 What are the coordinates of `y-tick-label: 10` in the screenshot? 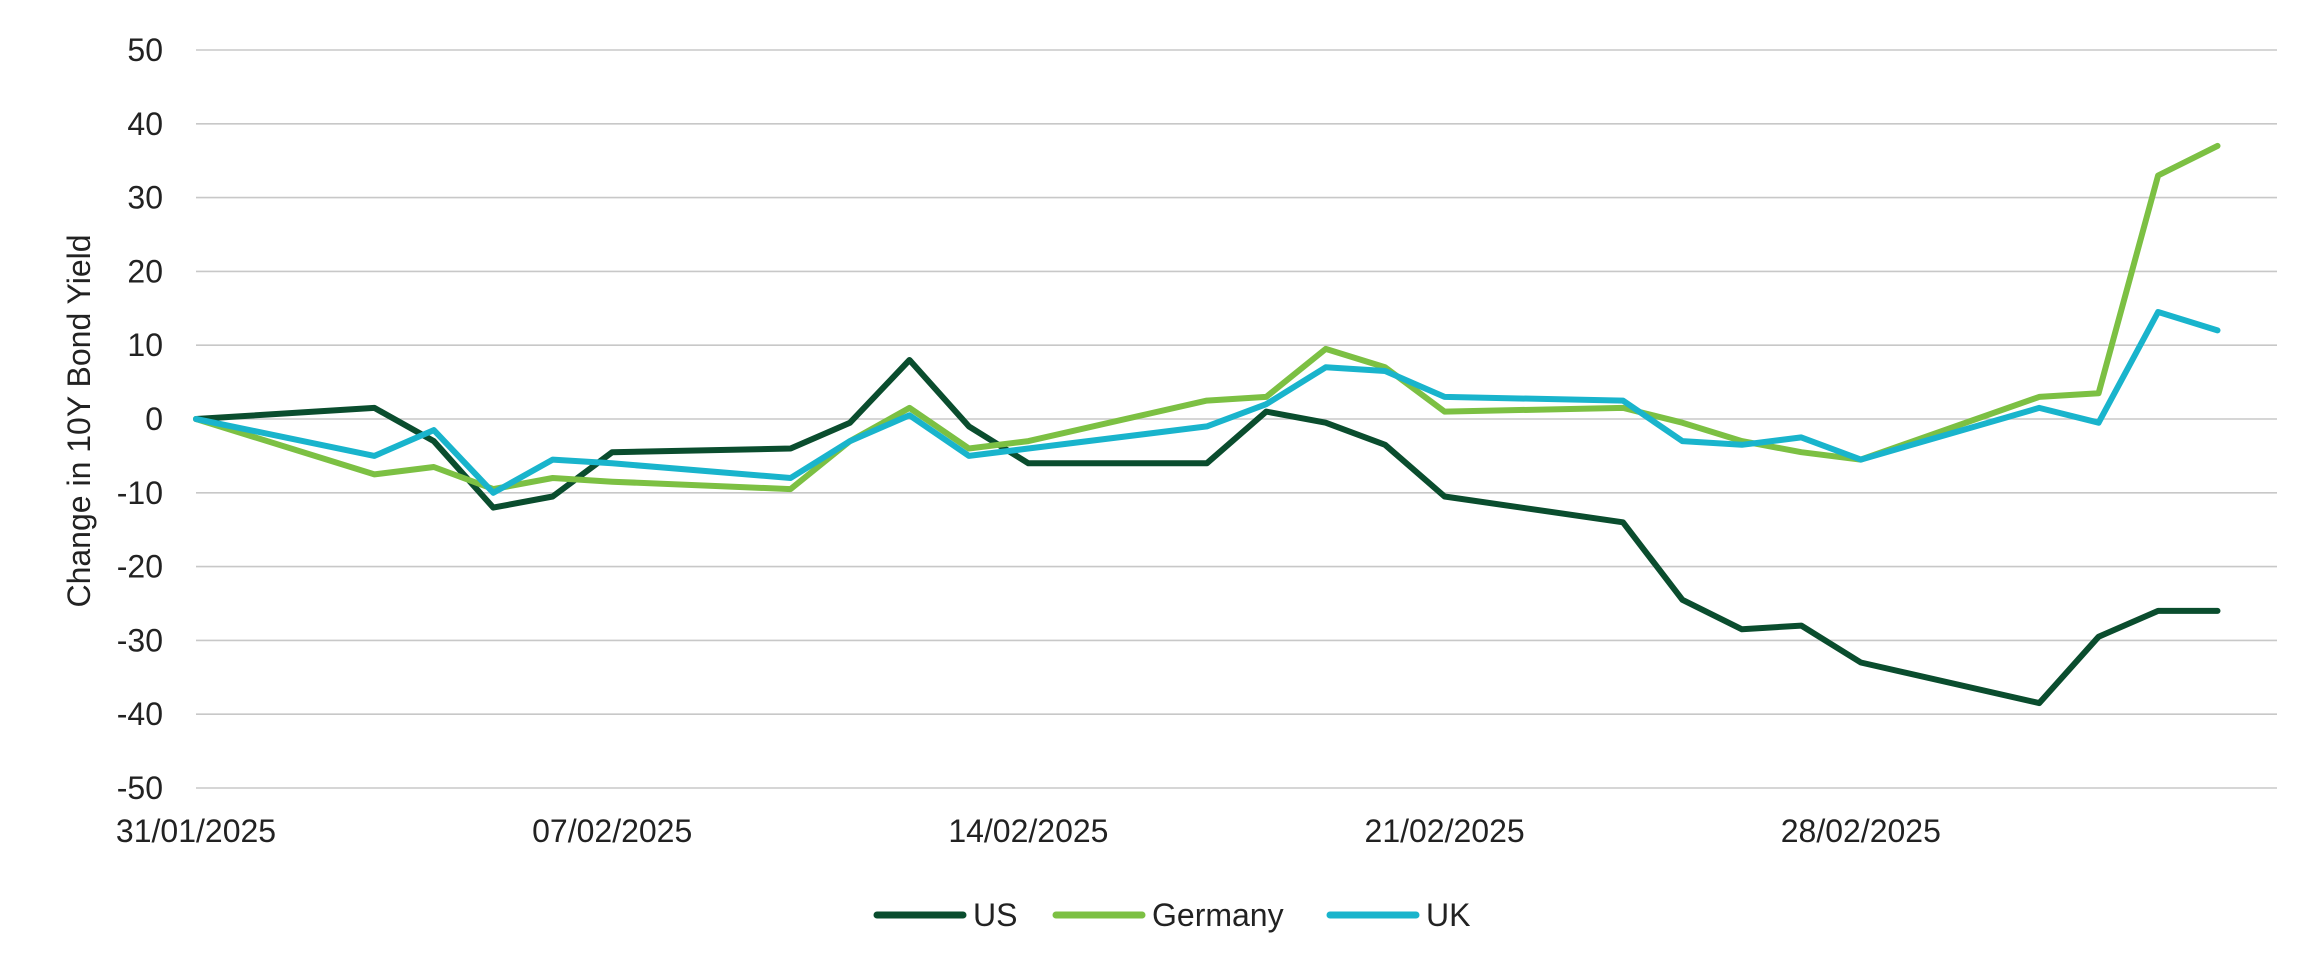 It's located at (145, 345).